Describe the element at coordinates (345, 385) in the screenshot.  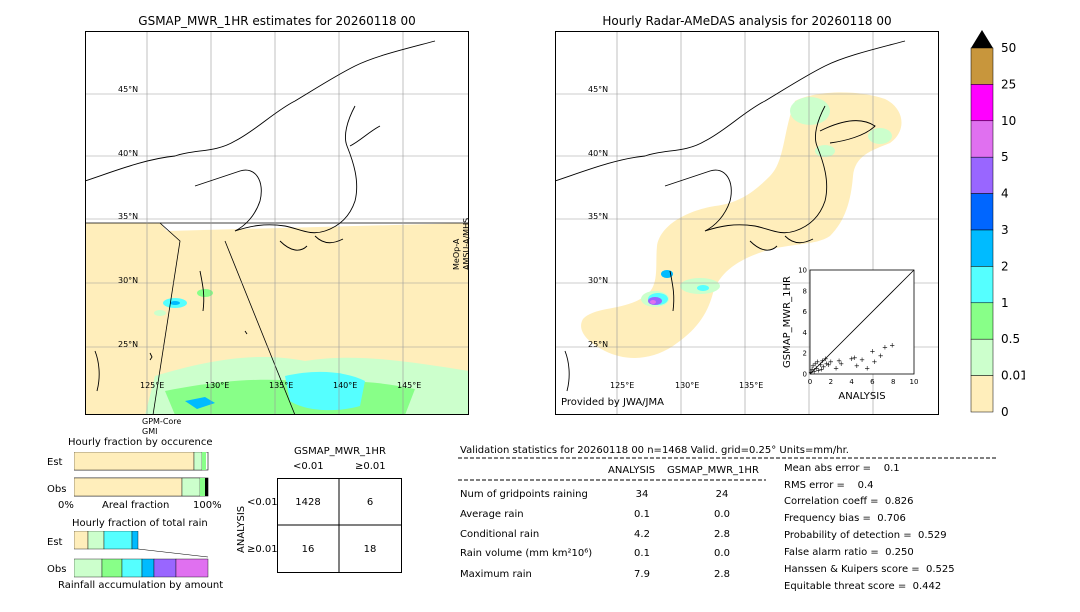
I see `left-lon-140: 140°E` at that location.